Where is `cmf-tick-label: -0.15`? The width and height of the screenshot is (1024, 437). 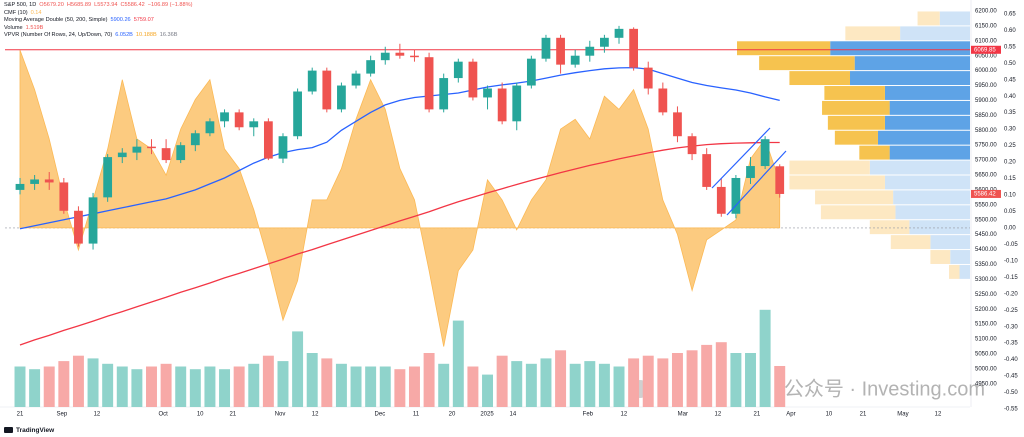 cmf-tick-label: -0.15 is located at coordinates (1011, 278).